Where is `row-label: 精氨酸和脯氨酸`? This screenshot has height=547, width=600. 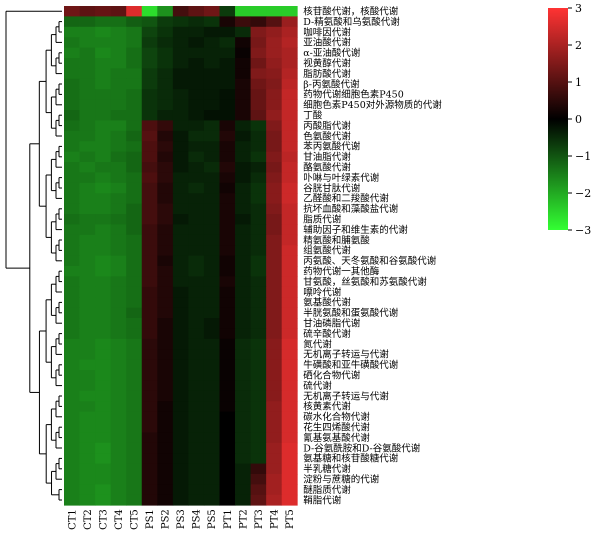 row-label: 精氨酸和脯氨酸 is located at coordinates (336, 240).